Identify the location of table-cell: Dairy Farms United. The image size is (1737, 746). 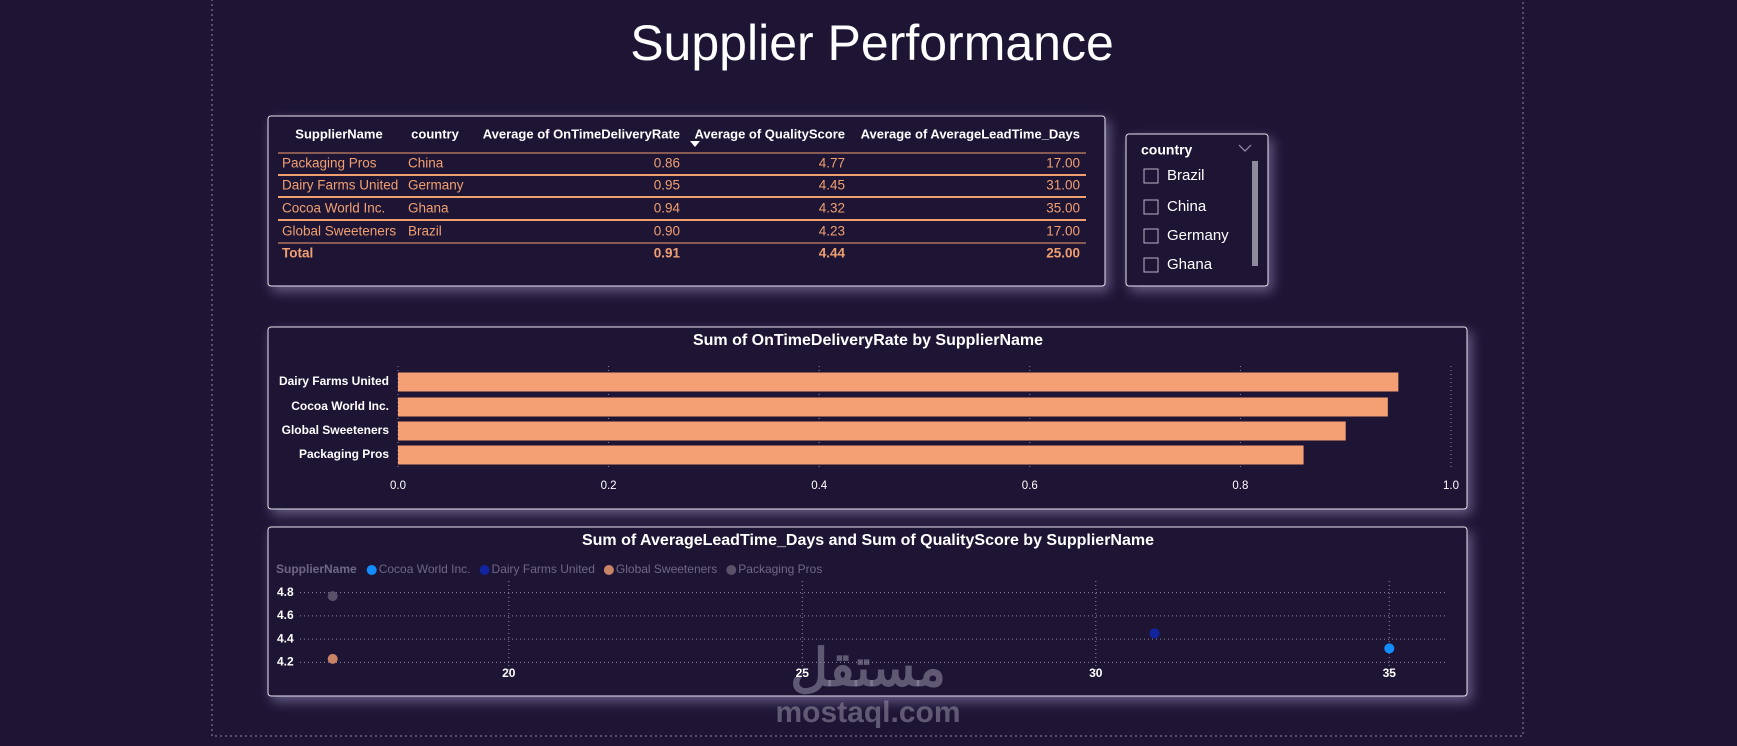
(340, 185).